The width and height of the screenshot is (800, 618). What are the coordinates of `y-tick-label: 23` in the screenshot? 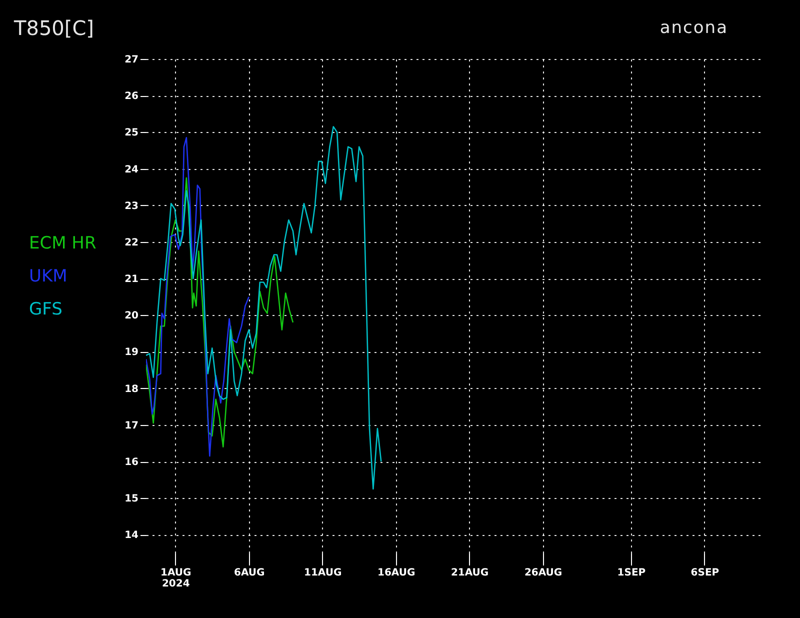 It's located at (131, 206).